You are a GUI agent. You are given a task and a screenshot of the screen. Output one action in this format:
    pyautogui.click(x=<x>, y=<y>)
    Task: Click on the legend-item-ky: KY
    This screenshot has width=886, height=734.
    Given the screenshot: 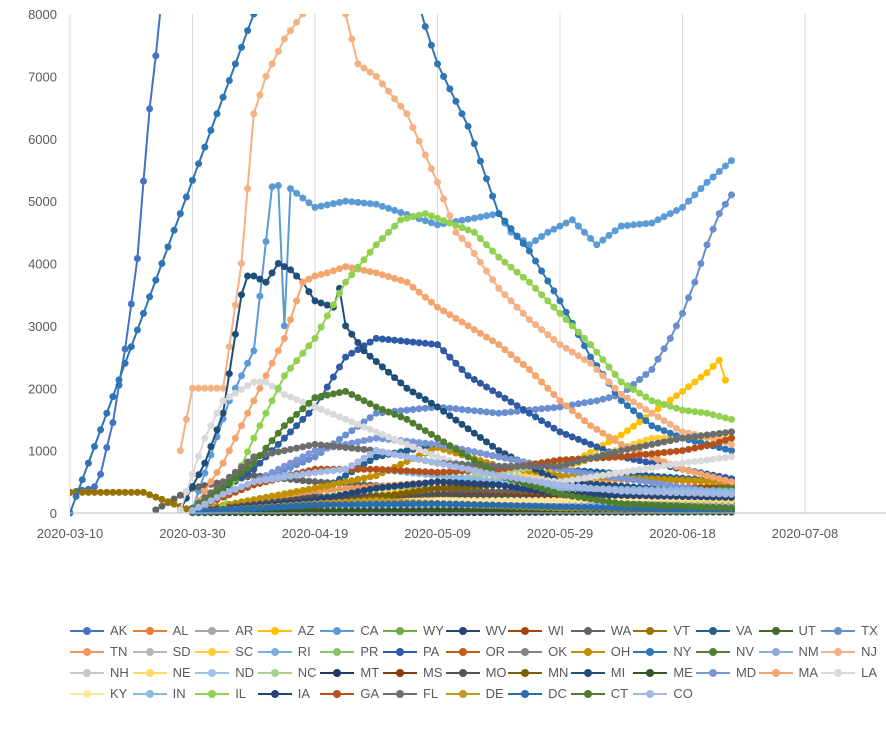 What is the action you would take?
    pyautogui.click(x=101, y=693)
    